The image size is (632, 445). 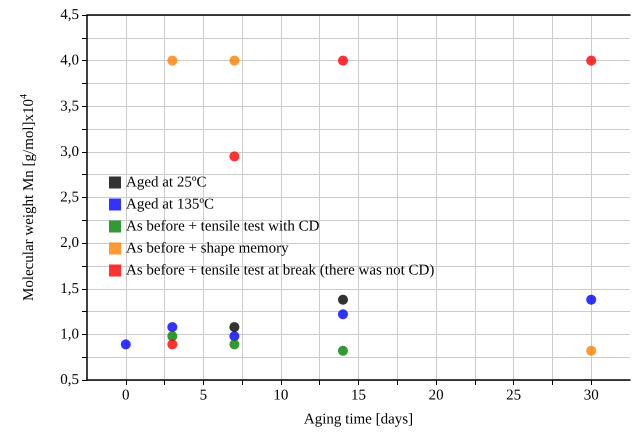 What do you see at coordinates (69, 243) in the screenshot?
I see `y-tick-label: 2,0` at bounding box center [69, 243].